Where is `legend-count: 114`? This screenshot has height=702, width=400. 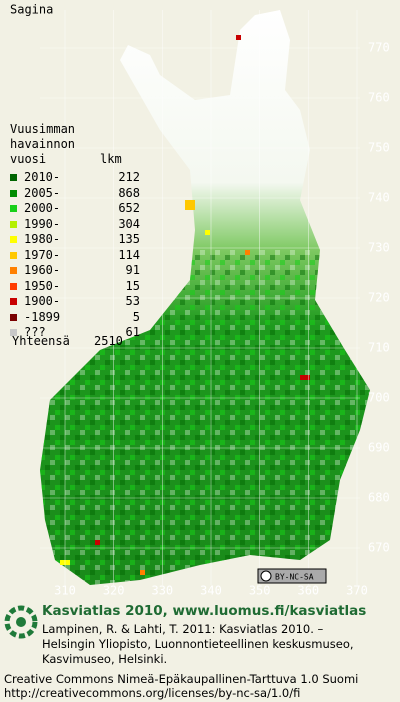 legend-count: 114 is located at coordinates (129, 254).